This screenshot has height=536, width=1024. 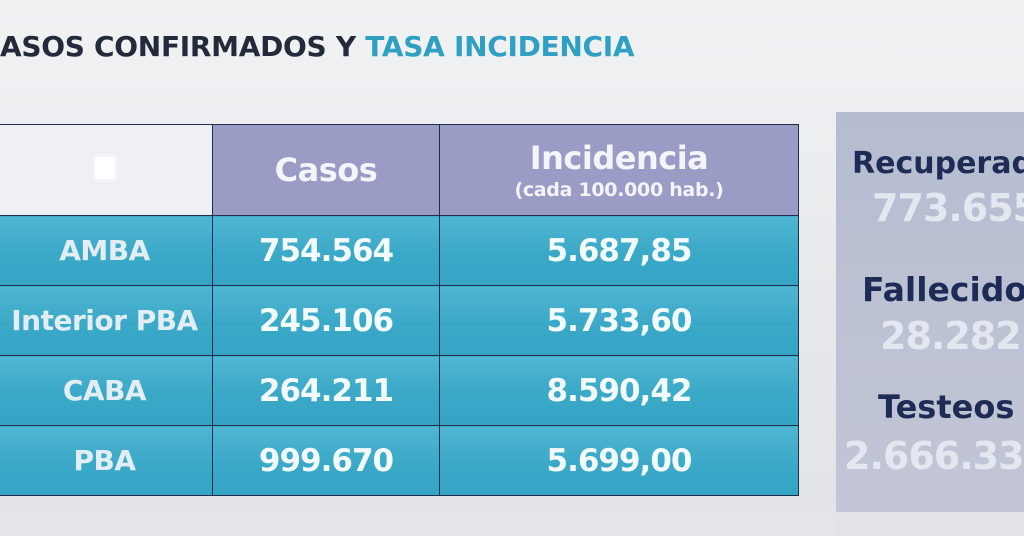 I want to click on table-header-empty, so click(x=106, y=170).